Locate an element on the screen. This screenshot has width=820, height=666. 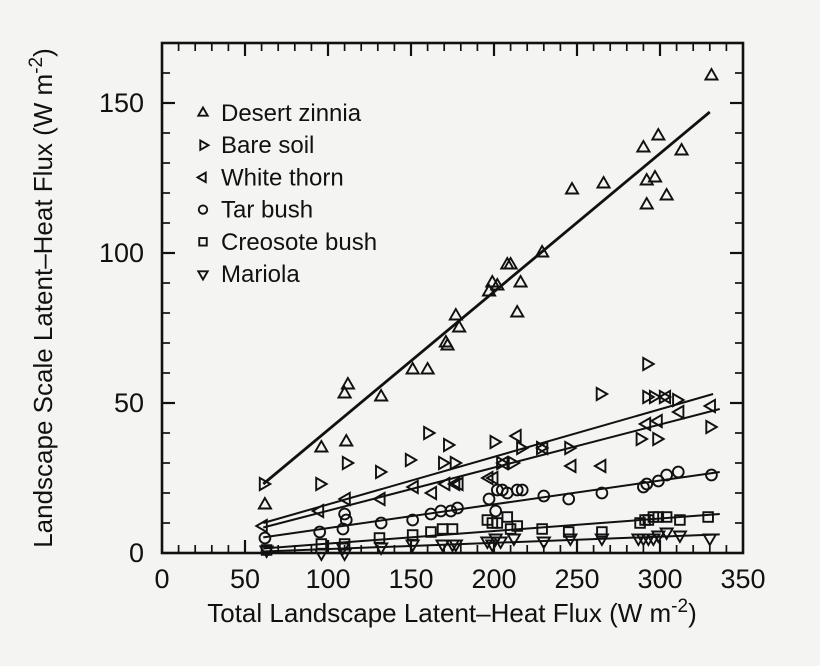
y-tick-label: 150 is located at coordinates (121, 103).